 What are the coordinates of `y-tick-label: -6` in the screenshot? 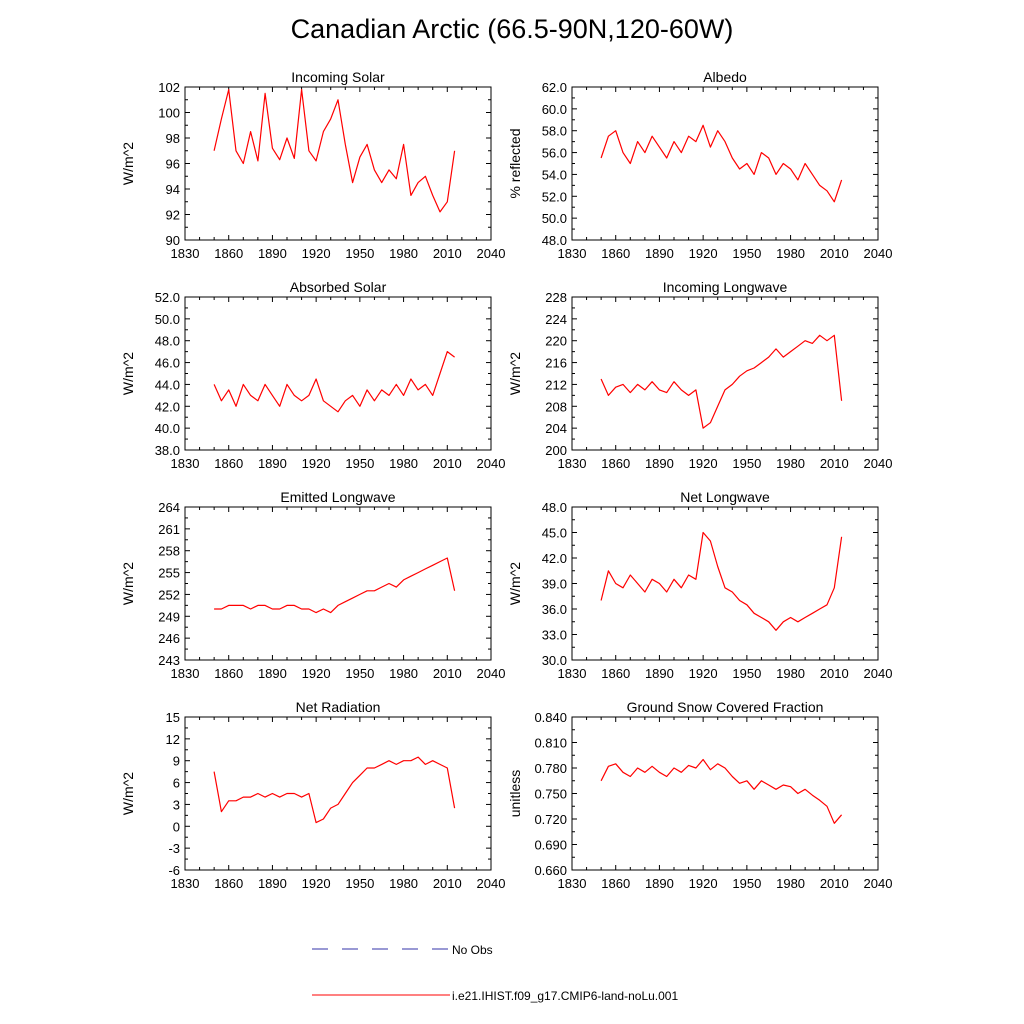 It's located at (174, 870).